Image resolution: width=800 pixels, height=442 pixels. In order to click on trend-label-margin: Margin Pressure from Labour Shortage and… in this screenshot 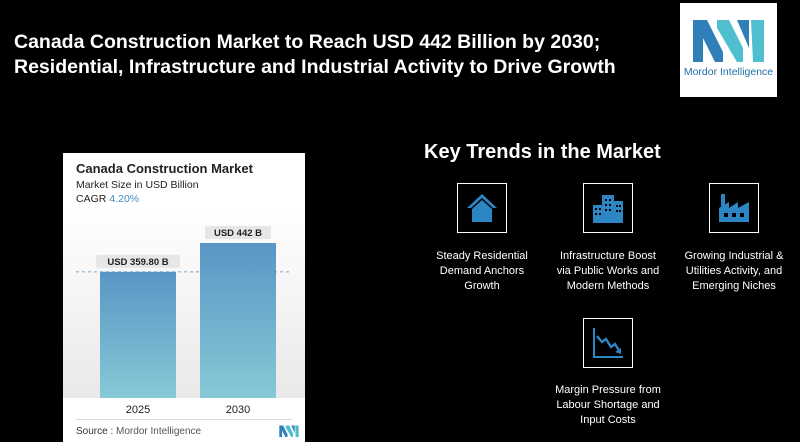, I will do `click(608, 405)`.